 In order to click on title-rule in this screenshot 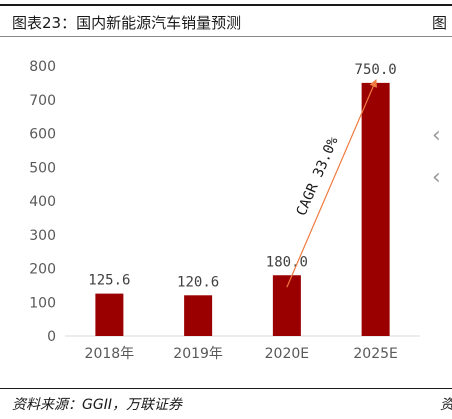, I will do `click(226, 36)`.